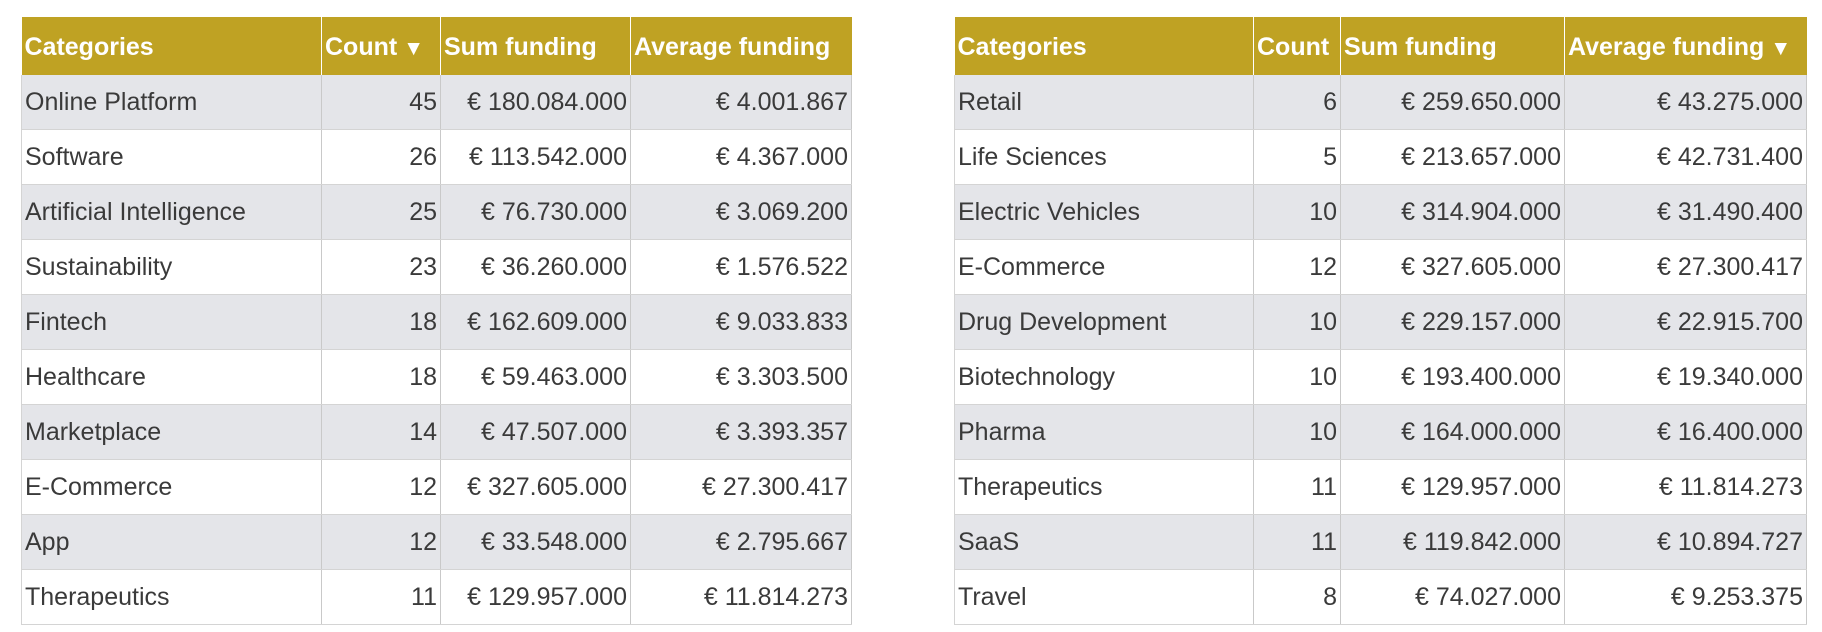  What do you see at coordinates (741, 597) in the screenshot?
I see `average-funding-cell: € 11.814.273` at bounding box center [741, 597].